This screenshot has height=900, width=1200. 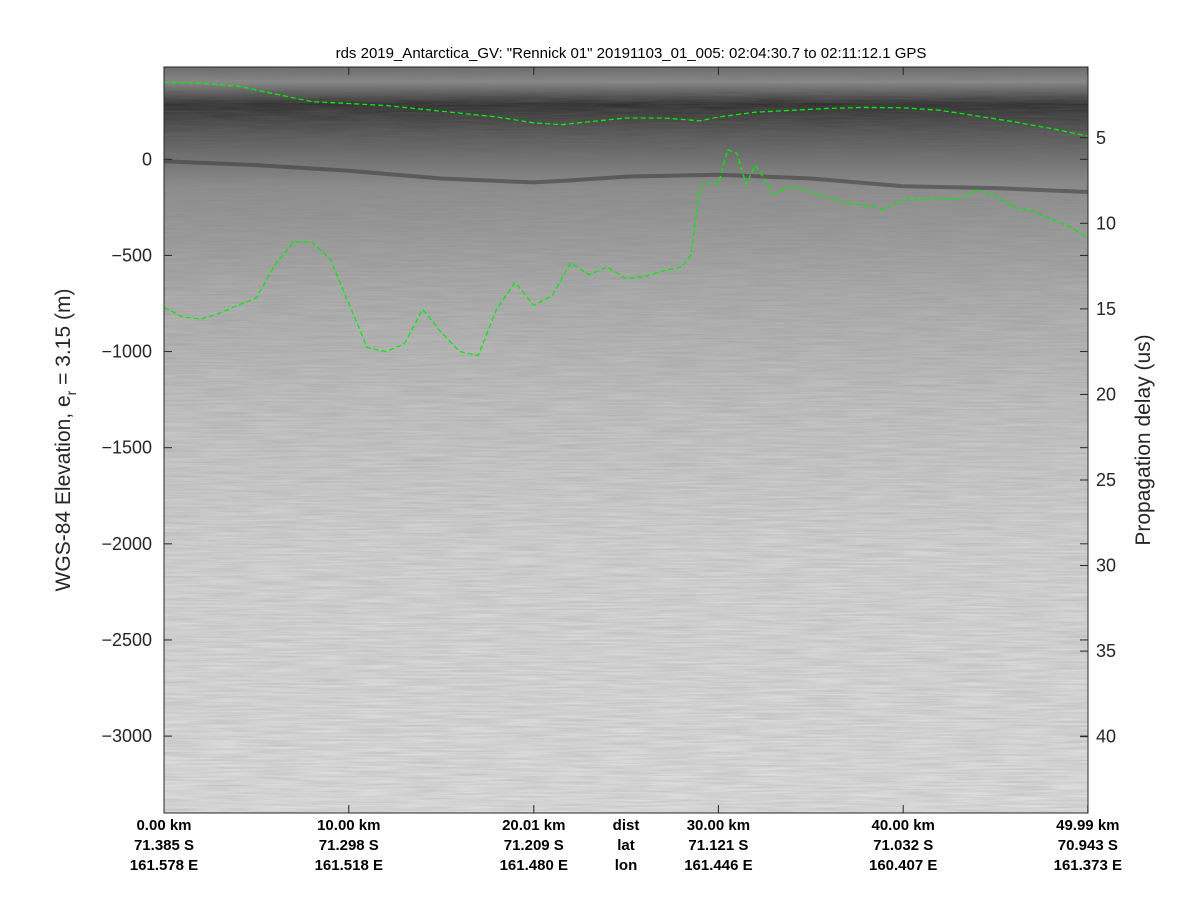 What do you see at coordinates (1088, 865) in the screenshot?
I see `x-tick-label: 161.373 E` at bounding box center [1088, 865].